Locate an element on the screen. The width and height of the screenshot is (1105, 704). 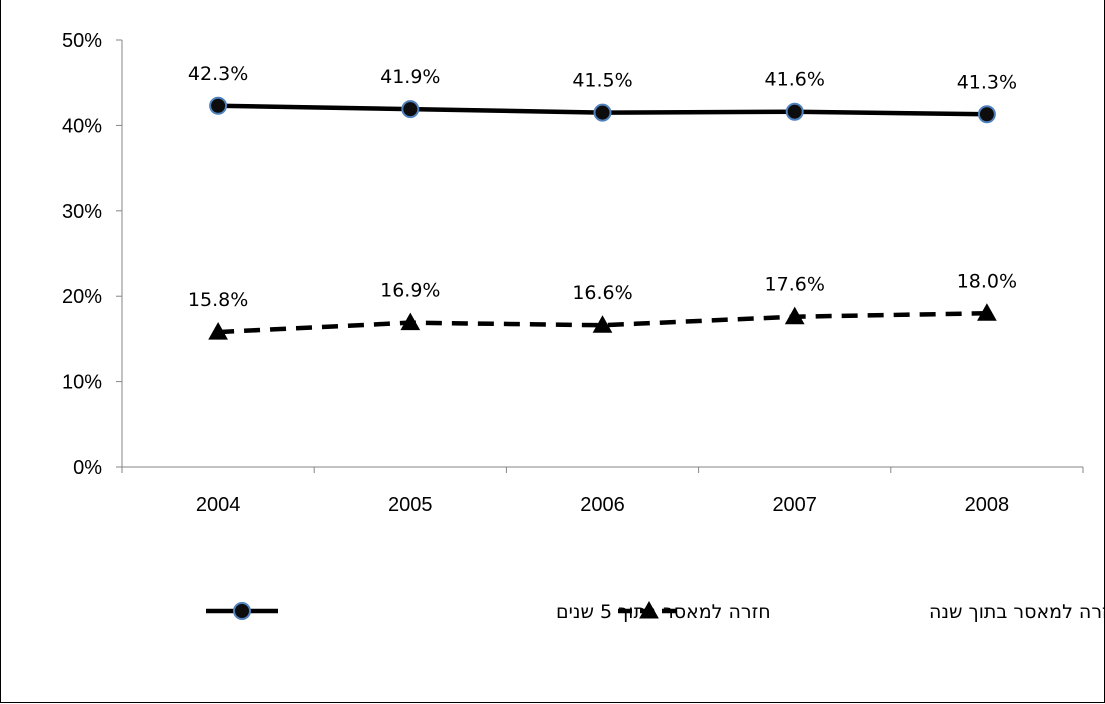
y-tick-label: 0% is located at coordinates (87, 468).